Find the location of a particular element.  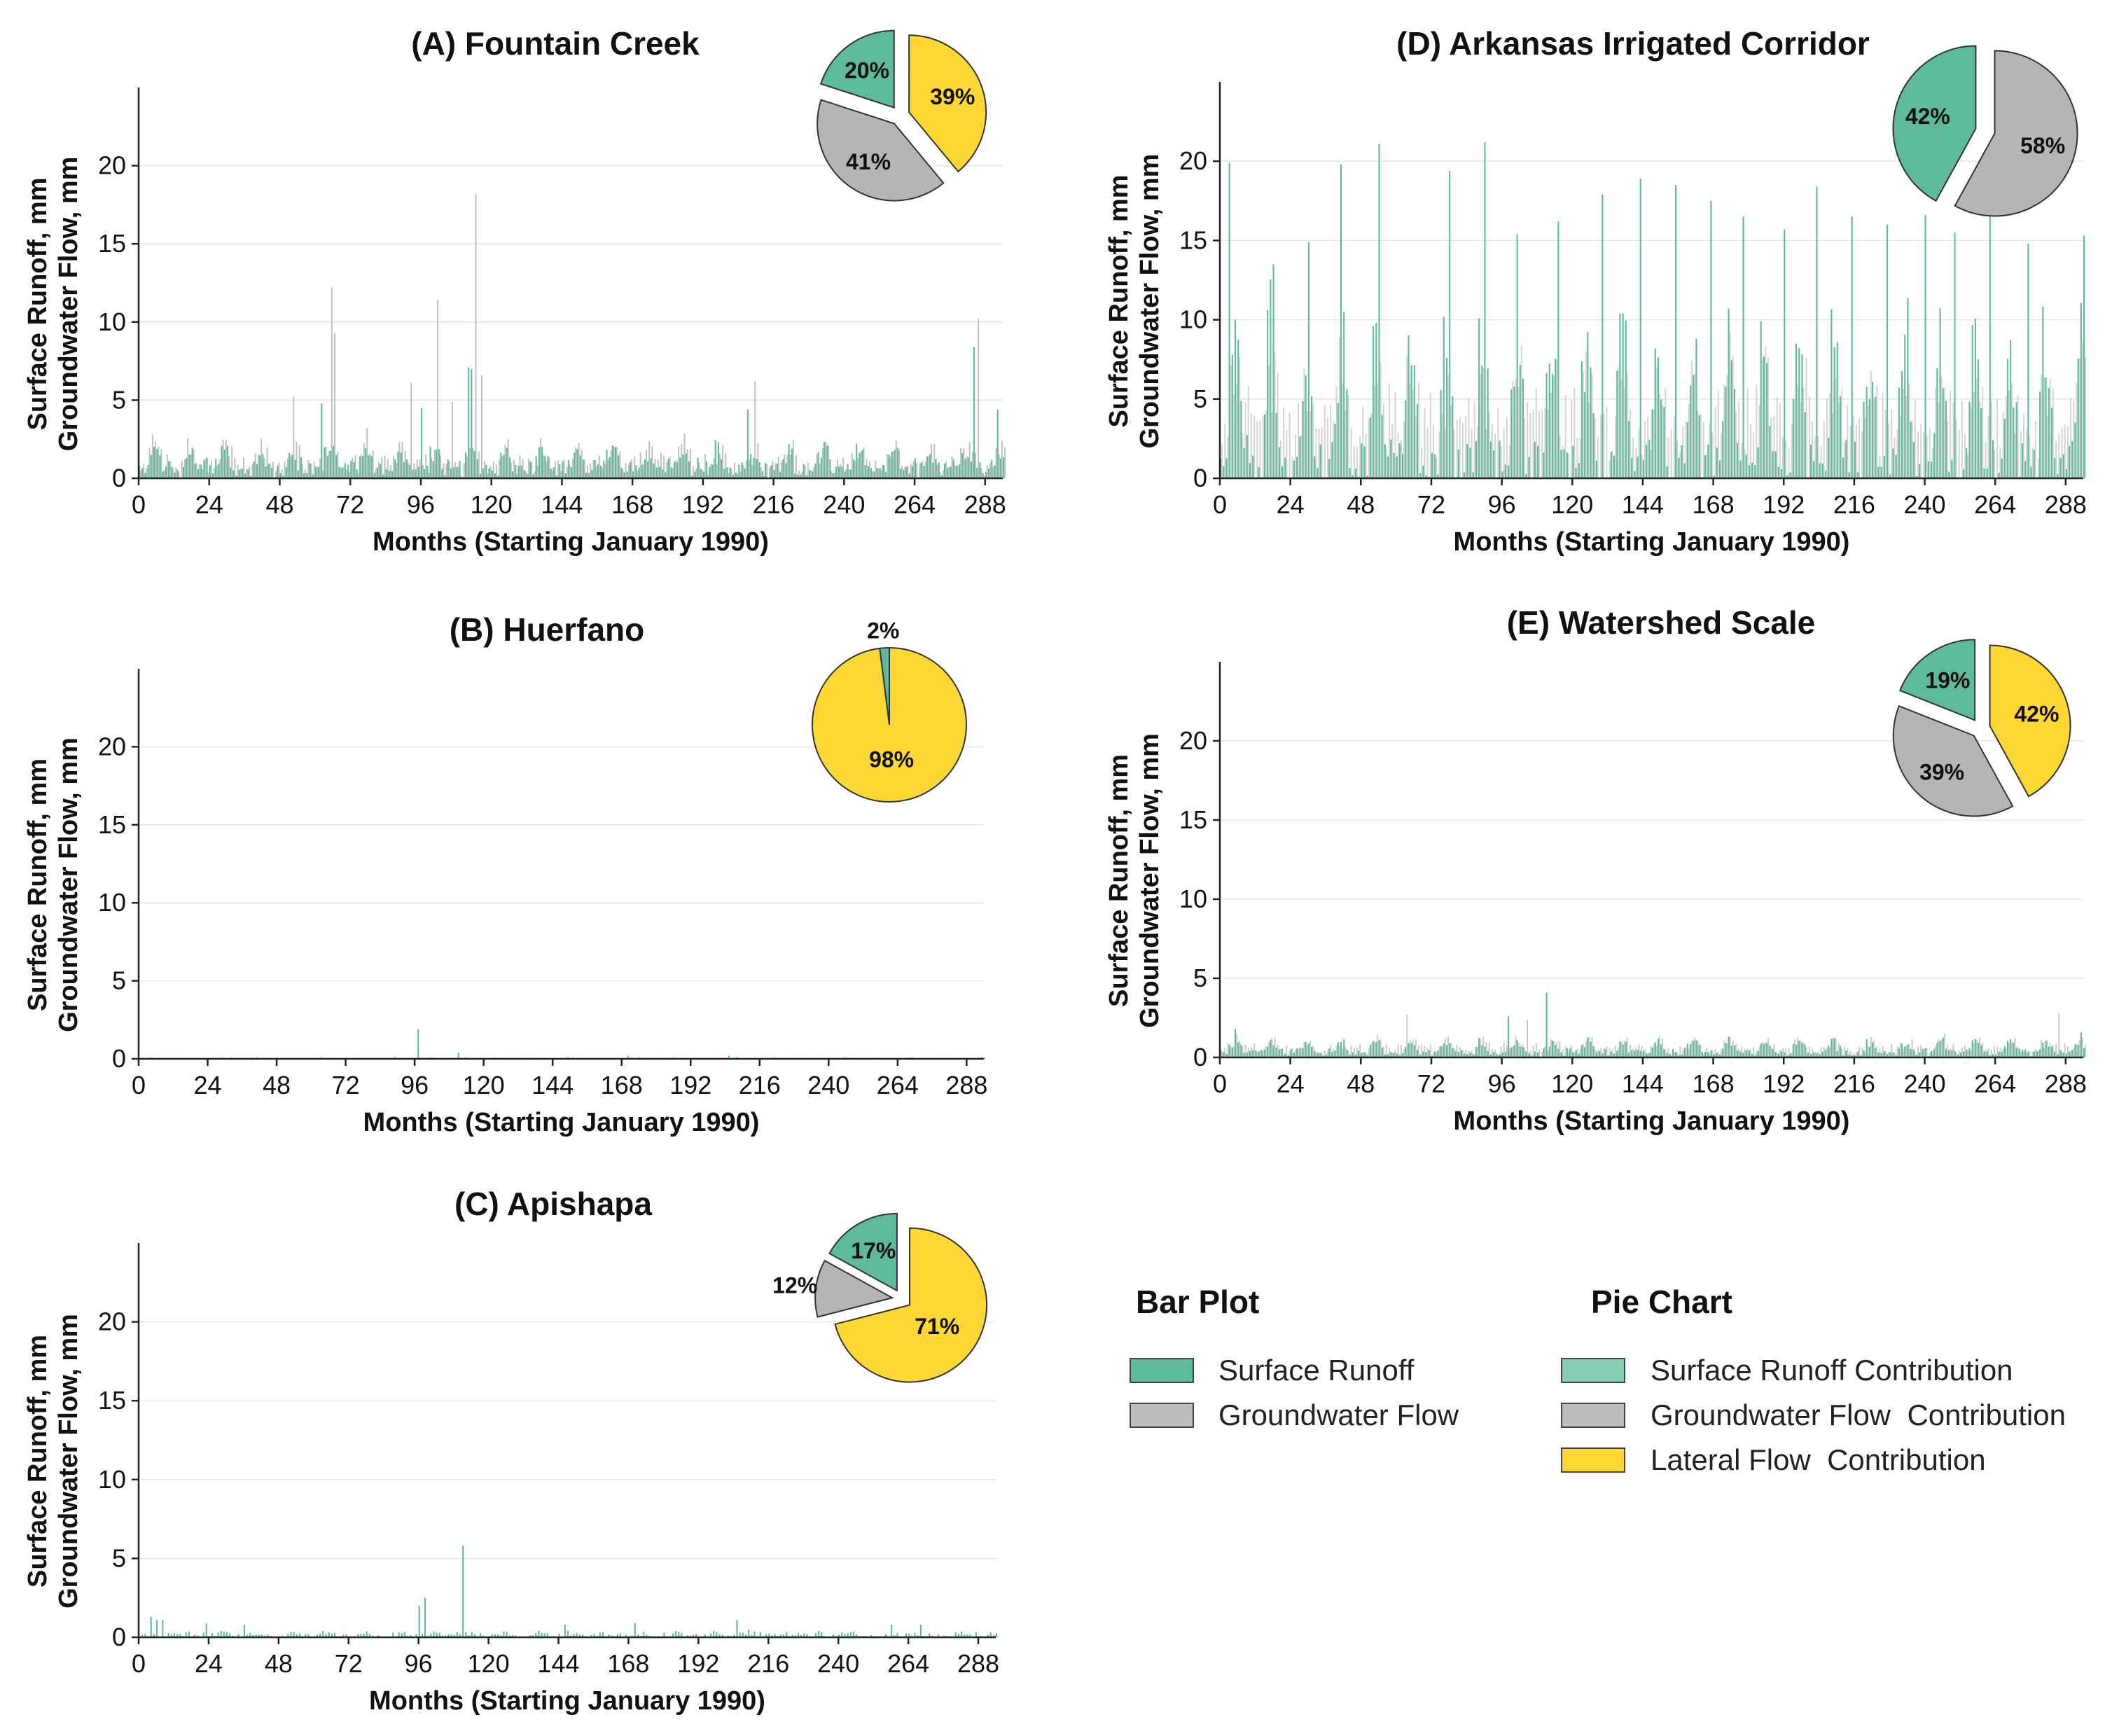

pie-slice is located at coordinates (1953, 760).